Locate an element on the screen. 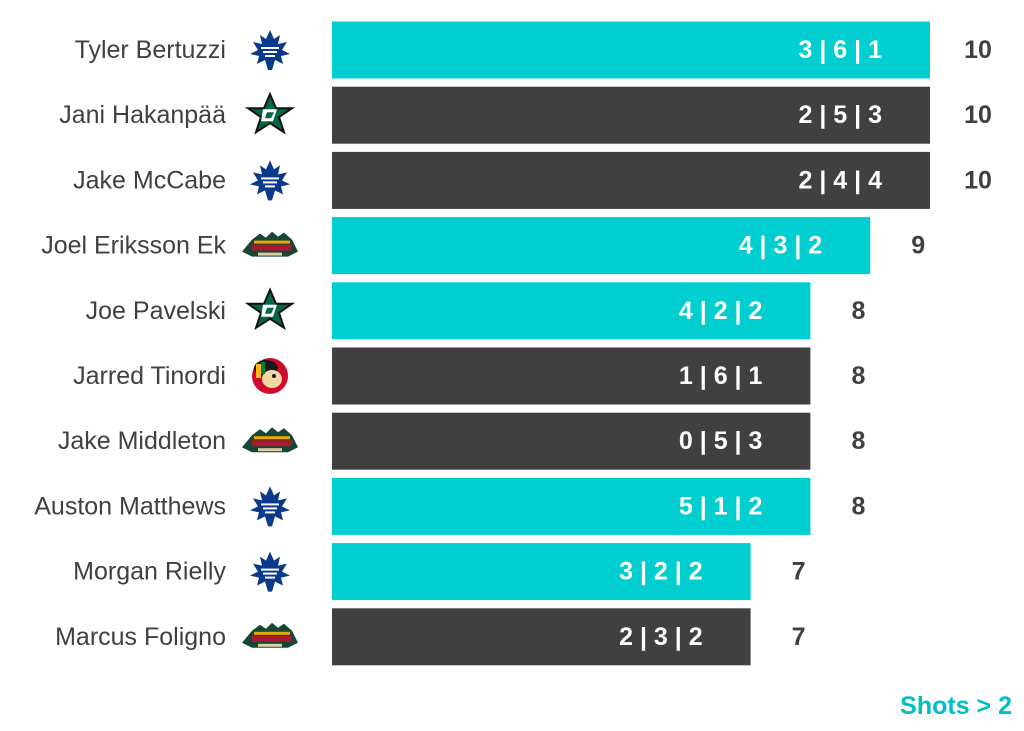  bar-row: Jake McCabe 2 | 4 | 4 10 is located at coordinates (532, 180).